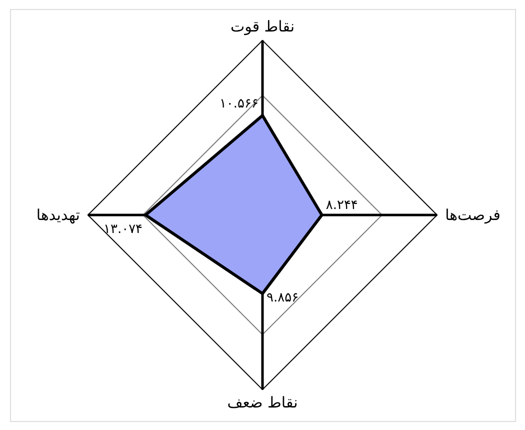 The width and height of the screenshot is (525, 430). Describe the element at coordinates (262, 403) in the screenshot. I see `spoke-label: نقاط ضعف` at that location.